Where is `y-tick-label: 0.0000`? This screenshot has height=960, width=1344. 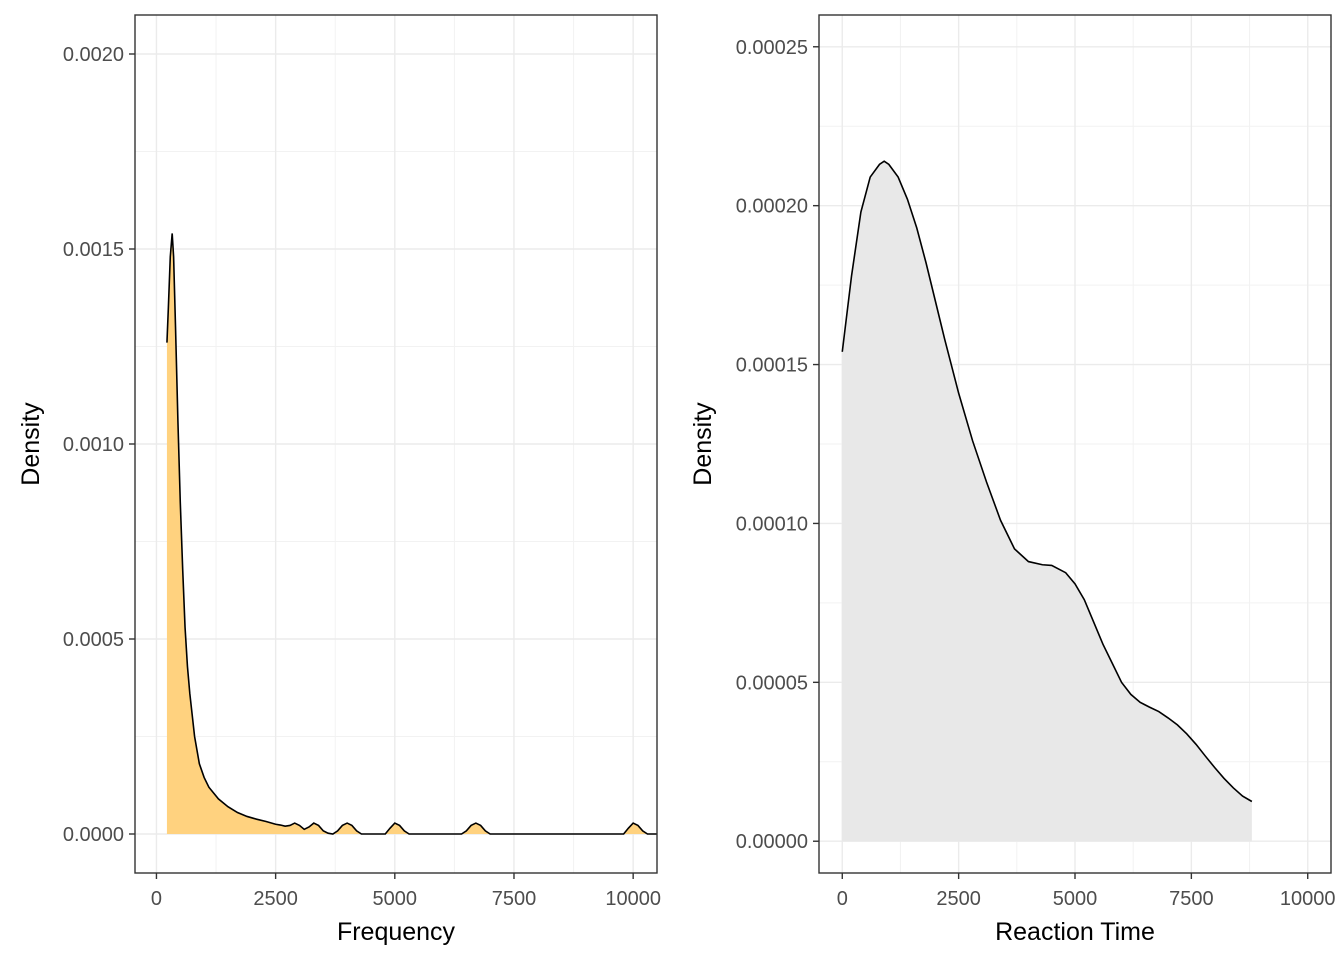
y-tick-label: 0.0000 is located at coordinates (93, 835).